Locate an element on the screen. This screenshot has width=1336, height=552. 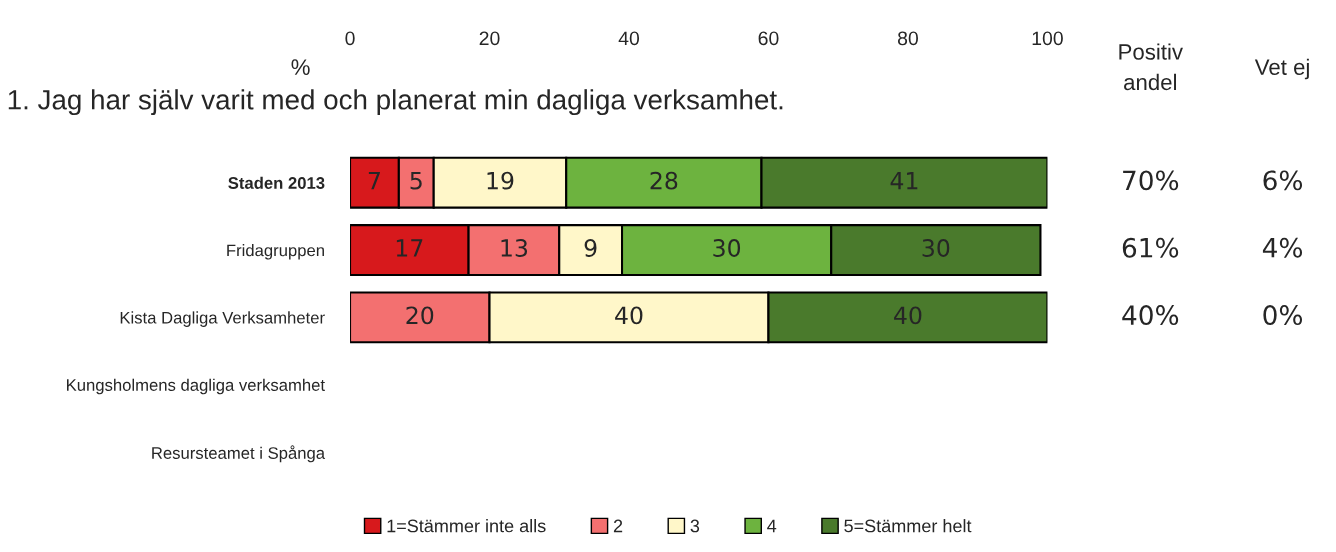
text: 40% is located at coordinates (1150, 315).